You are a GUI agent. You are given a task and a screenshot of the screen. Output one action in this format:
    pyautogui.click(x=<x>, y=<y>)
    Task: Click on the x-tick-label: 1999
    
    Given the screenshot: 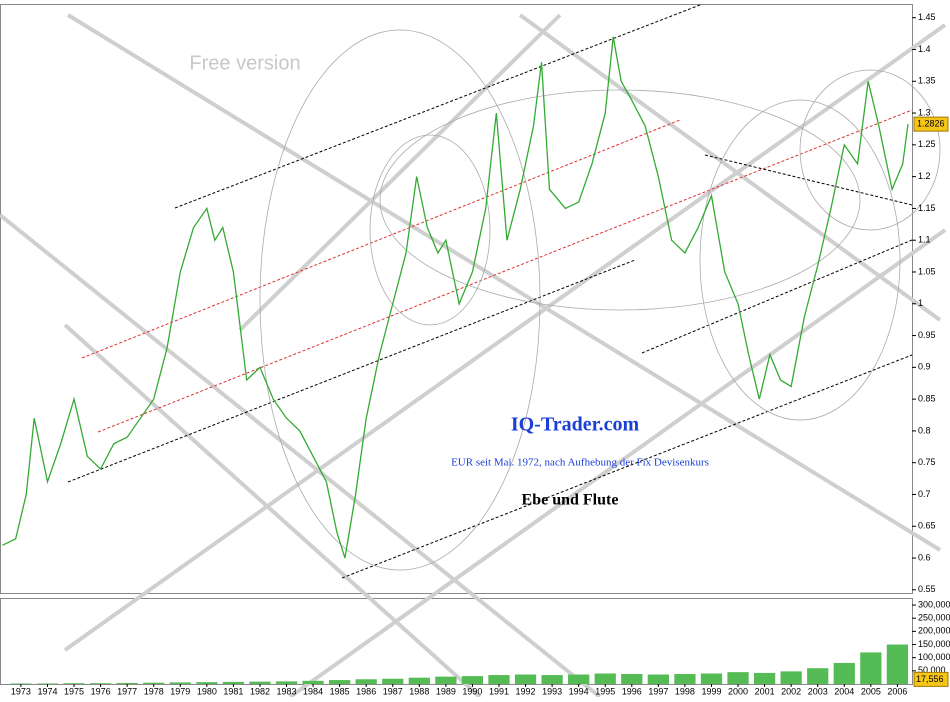 What is the action you would take?
    pyautogui.click(x=711, y=691)
    